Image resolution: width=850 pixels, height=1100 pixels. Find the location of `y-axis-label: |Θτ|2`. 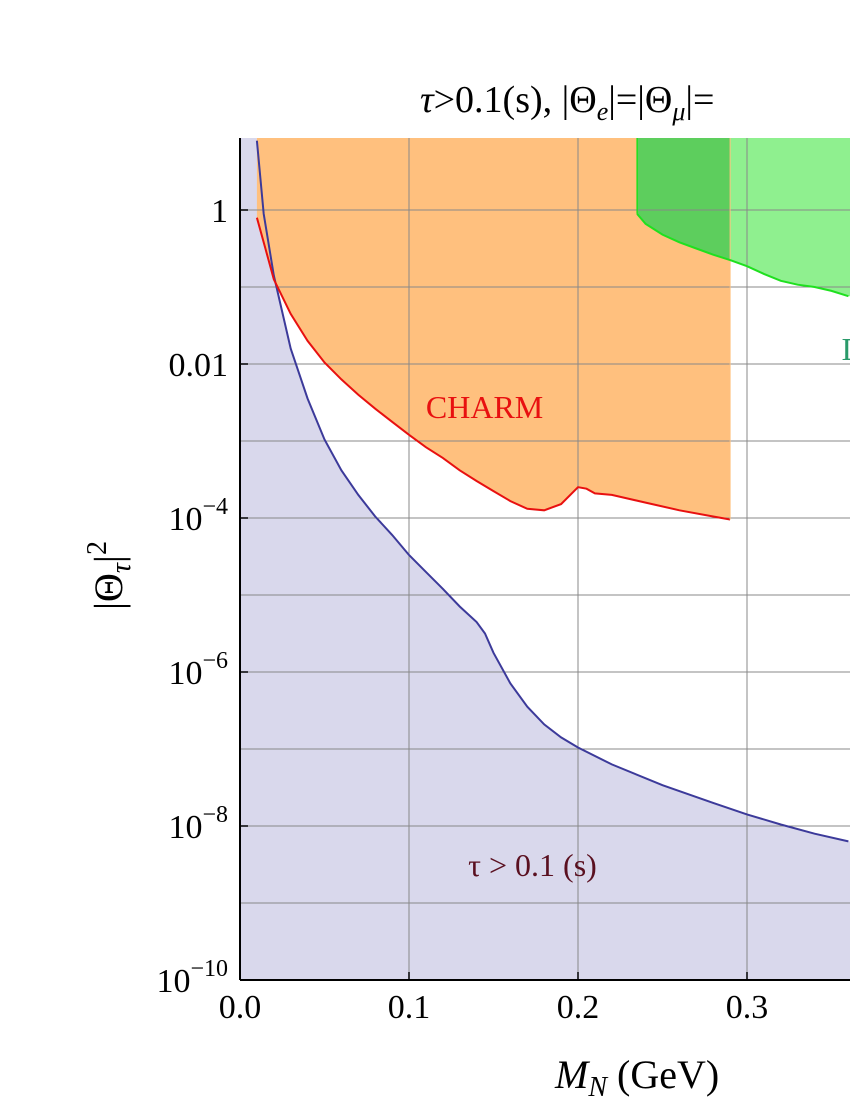

y-axis-label: |Θτ|2 is located at coordinates (109, 575).